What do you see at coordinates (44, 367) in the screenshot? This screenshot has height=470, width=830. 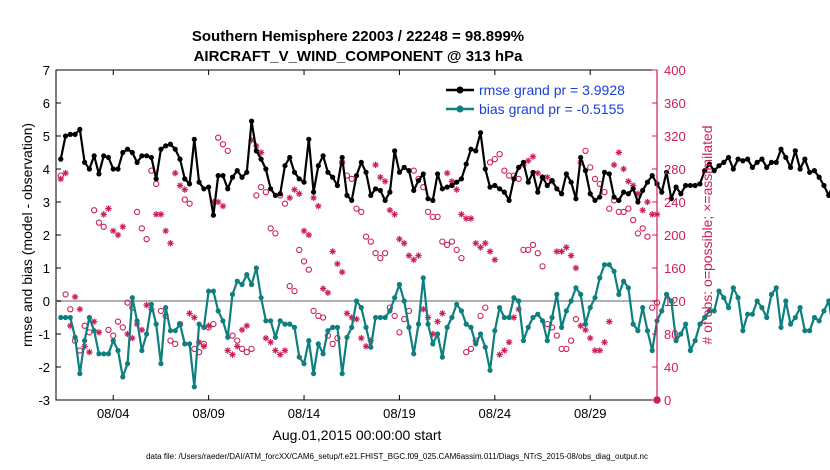 I see `left-y-tick-label: -2` at bounding box center [44, 367].